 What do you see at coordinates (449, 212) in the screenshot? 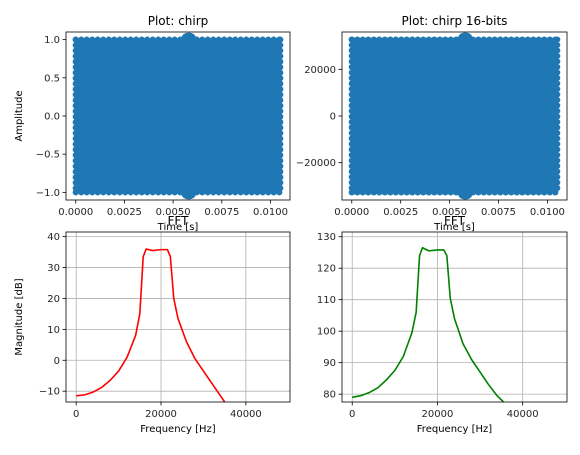
I see `x-tick-label: 0.0050` at bounding box center [449, 212].